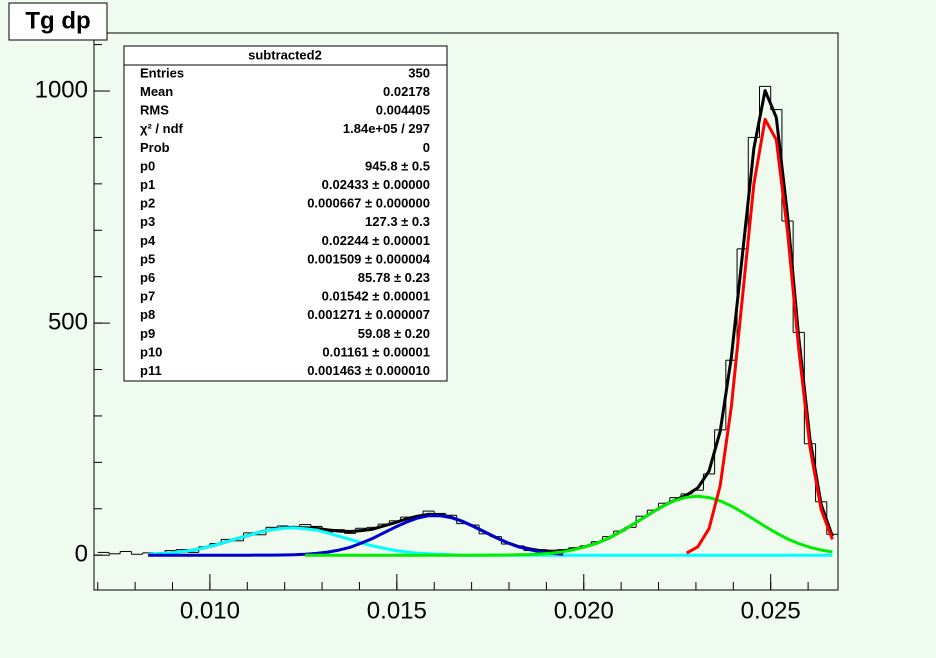 This screenshot has height=658, width=936. I want to click on stats-value: 127.3 ± 0.3, so click(397, 221).